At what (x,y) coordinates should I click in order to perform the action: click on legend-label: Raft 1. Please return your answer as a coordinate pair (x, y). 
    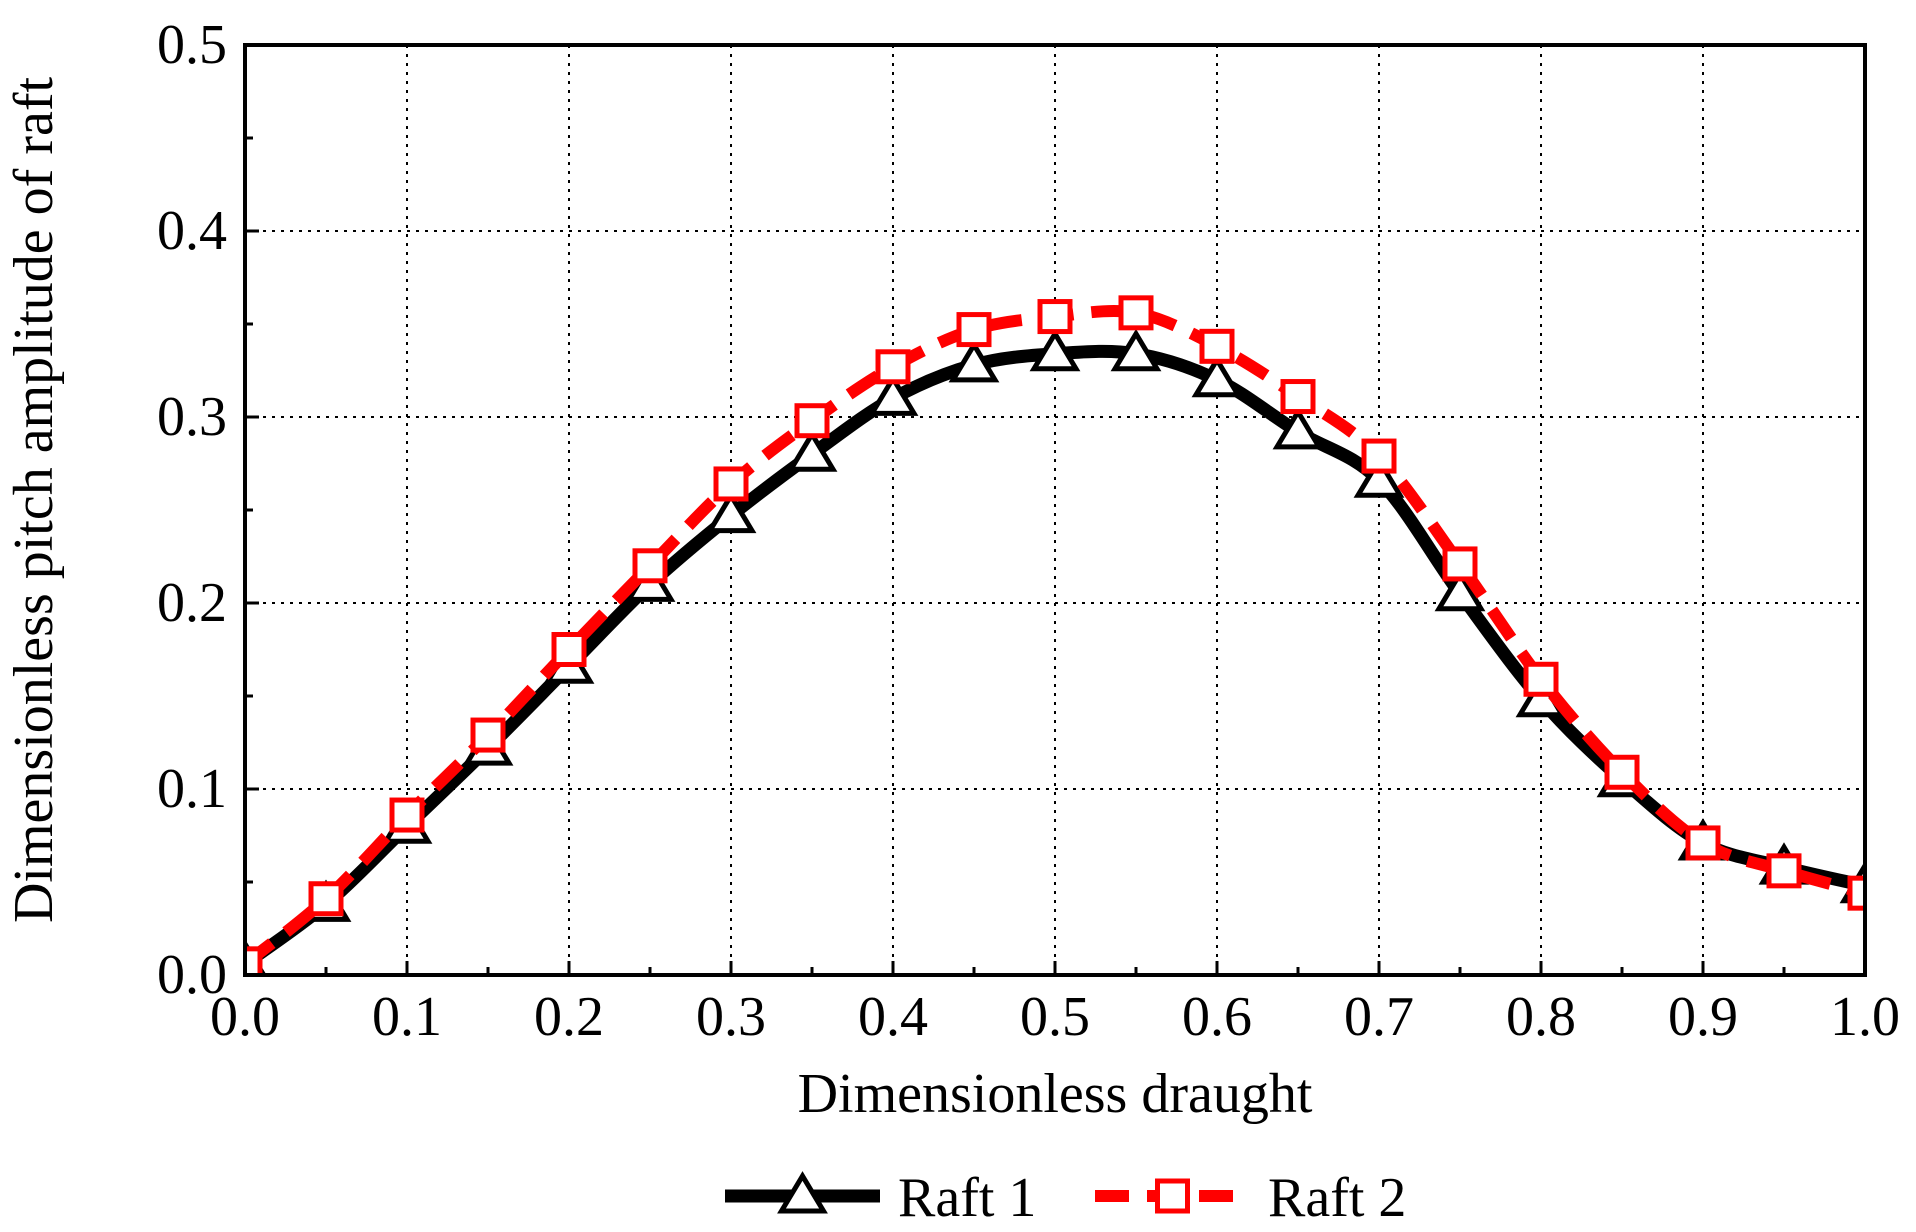
    Looking at the image, I should click on (967, 1198).